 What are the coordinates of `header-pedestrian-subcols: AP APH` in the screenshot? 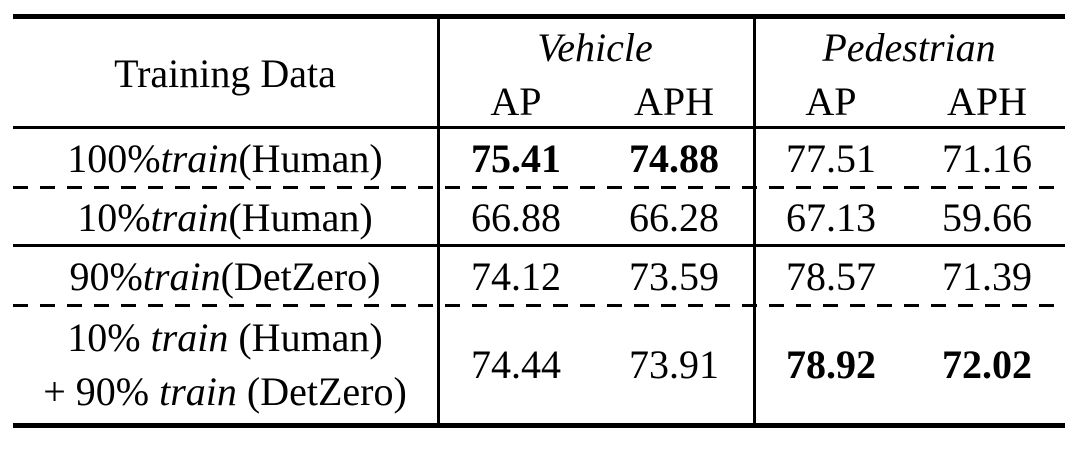 It's located at (909, 101).